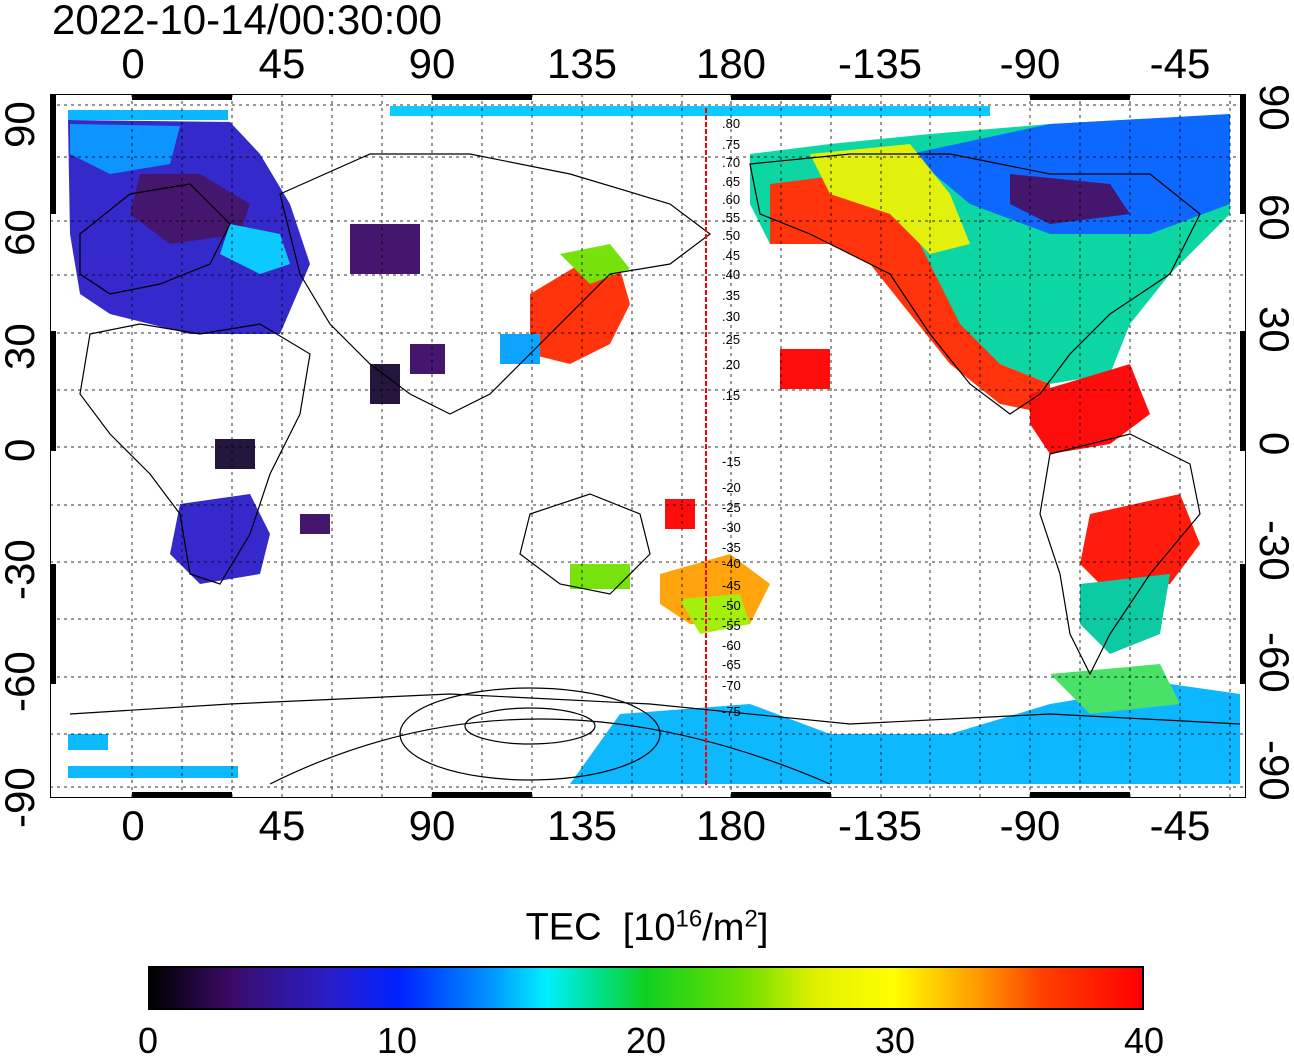 The width and height of the screenshot is (1294, 1062). What do you see at coordinates (133, 63) in the screenshot?
I see `top-lon-label: 0` at bounding box center [133, 63].